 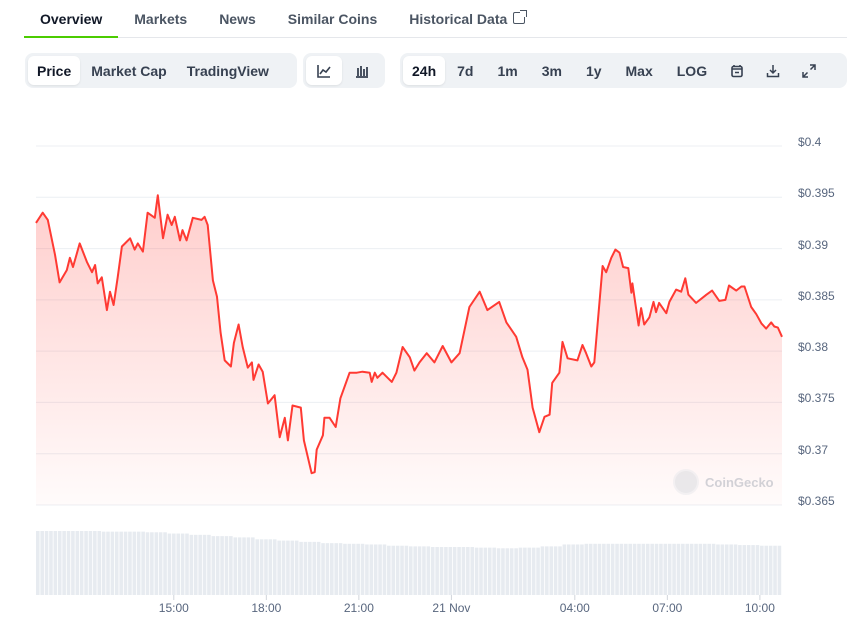 I want to click on y-tick-label: $0.365, so click(x=816, y=501).